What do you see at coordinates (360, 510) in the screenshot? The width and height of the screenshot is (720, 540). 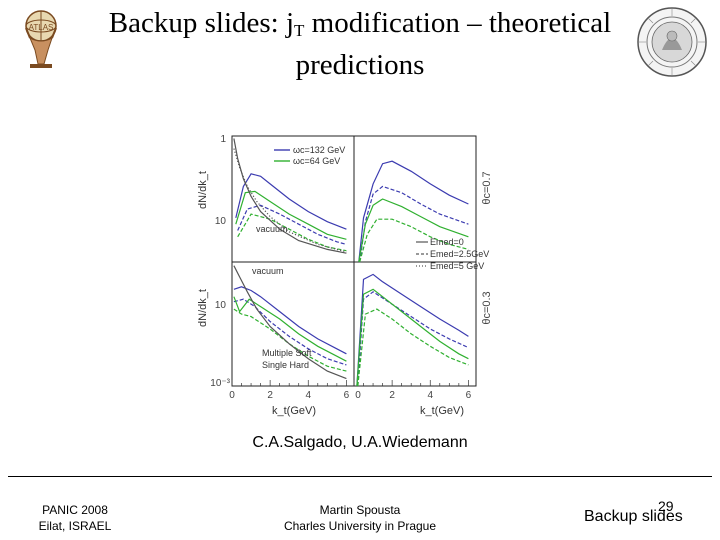 I see `footer-author-name: Martin Spousta` at bounding box center [360, 510].